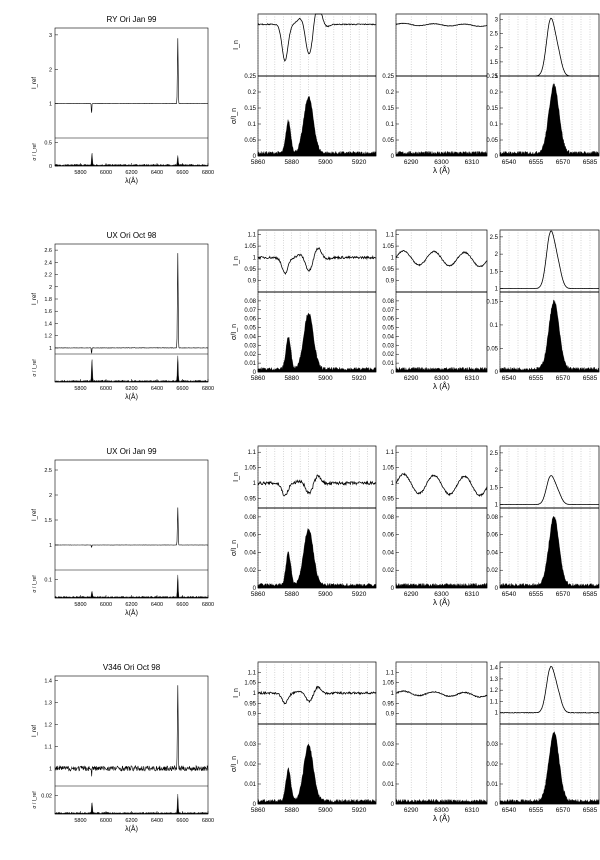 Image resolution: width=600 pixels, height=860 pixels. I want to click on x-tick-label: 6585, so click(590, 162).